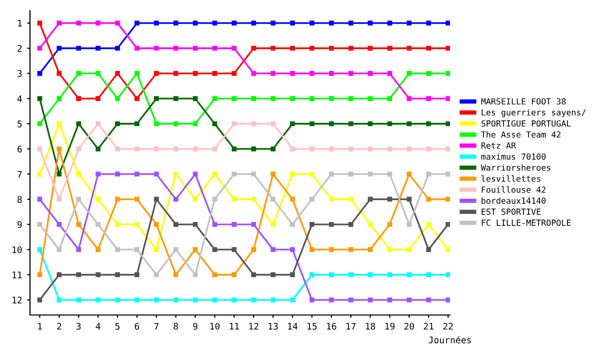 The height and width of the screenshot is (350, 600). Describe the element at coordinates (17, 250) in the screenshot. I see `y-tick-label: 10` at that location.